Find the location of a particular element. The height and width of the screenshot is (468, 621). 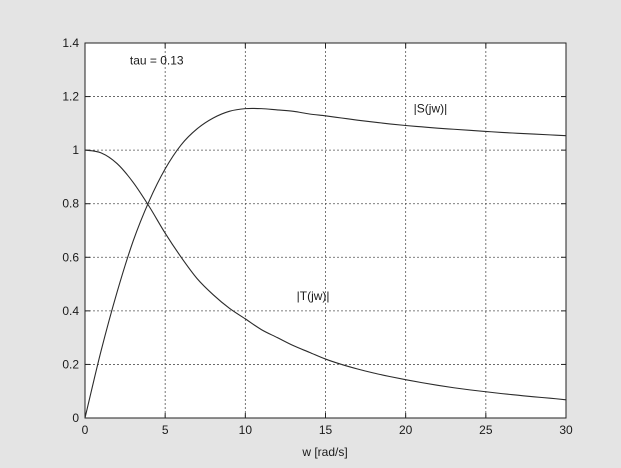

y-tick-label: 1.2 is located at coordinates (70, 97).